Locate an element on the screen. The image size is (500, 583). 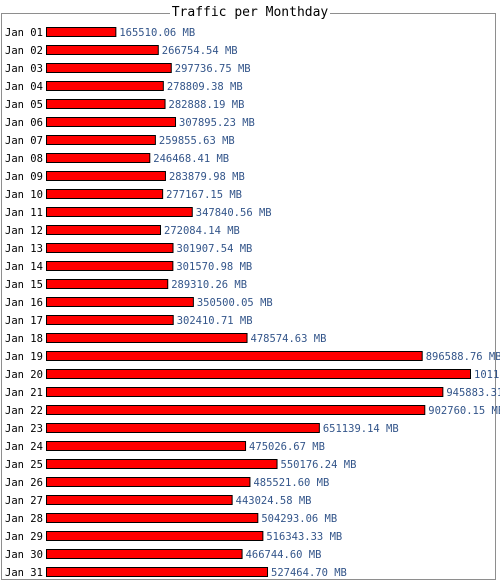
day-label: Jan 18 is located at coordinates (24, 339).